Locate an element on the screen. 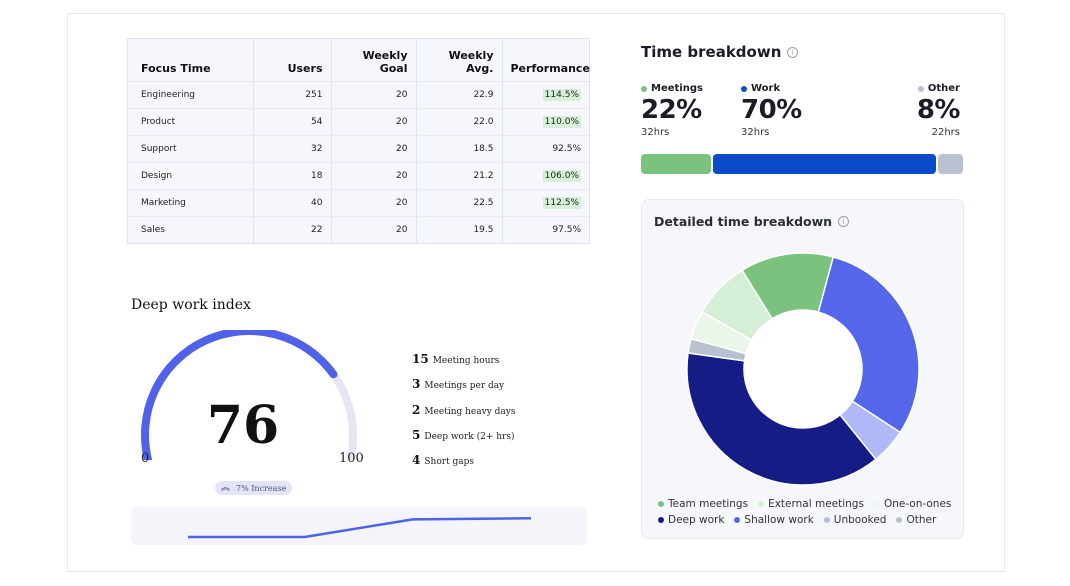  table-row: Sales 22 20 19.5 97.5% is located at coordinates (358, 229).